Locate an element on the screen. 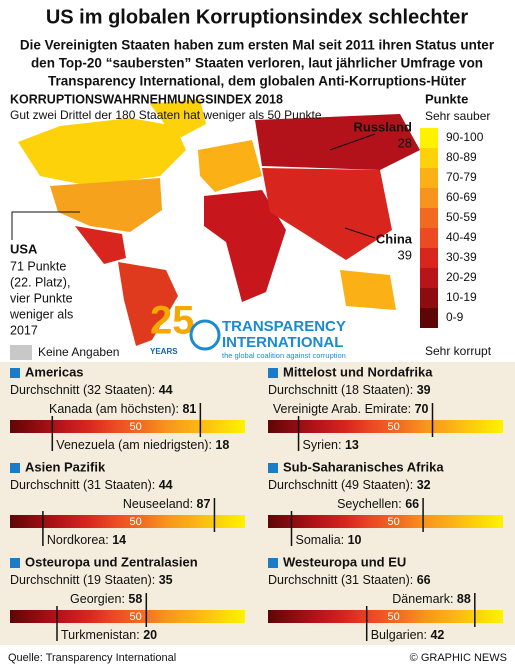  low-value: 10 is located at coordinates (355, 540).